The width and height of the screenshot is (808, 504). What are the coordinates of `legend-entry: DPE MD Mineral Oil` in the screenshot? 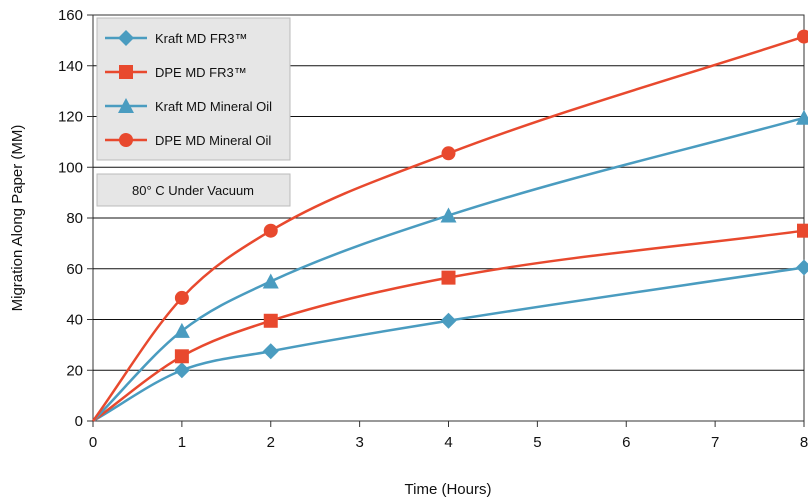 It's located at (188, 140).